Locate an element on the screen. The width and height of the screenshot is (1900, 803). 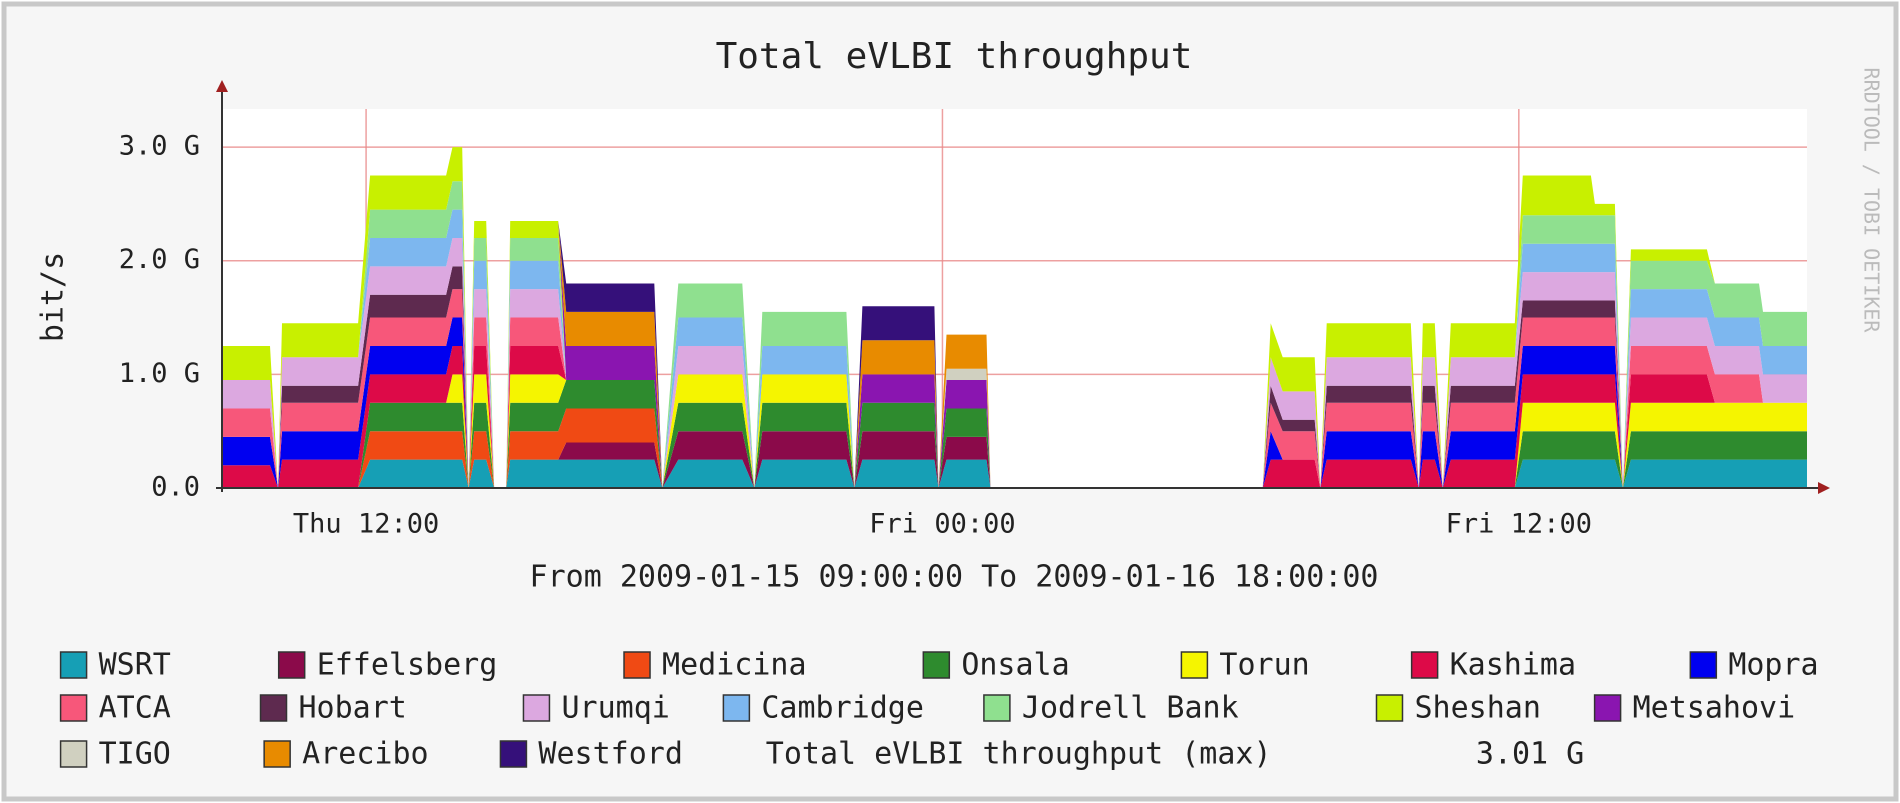
legend-label: TIGO is located at coordinates (135, 754).